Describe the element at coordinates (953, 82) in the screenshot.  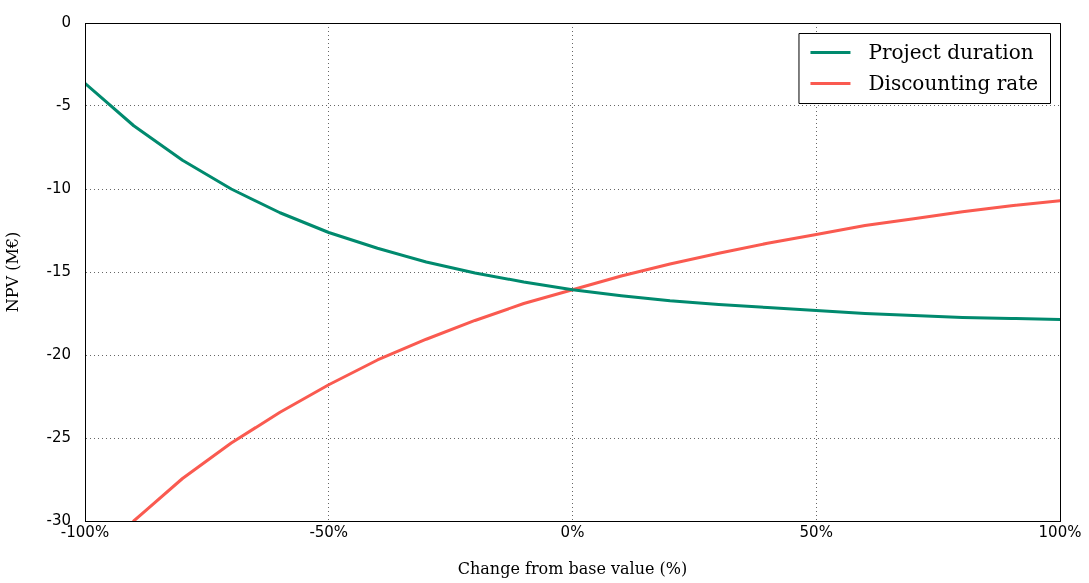
I see `legend-label: Discounting rate` at that location.